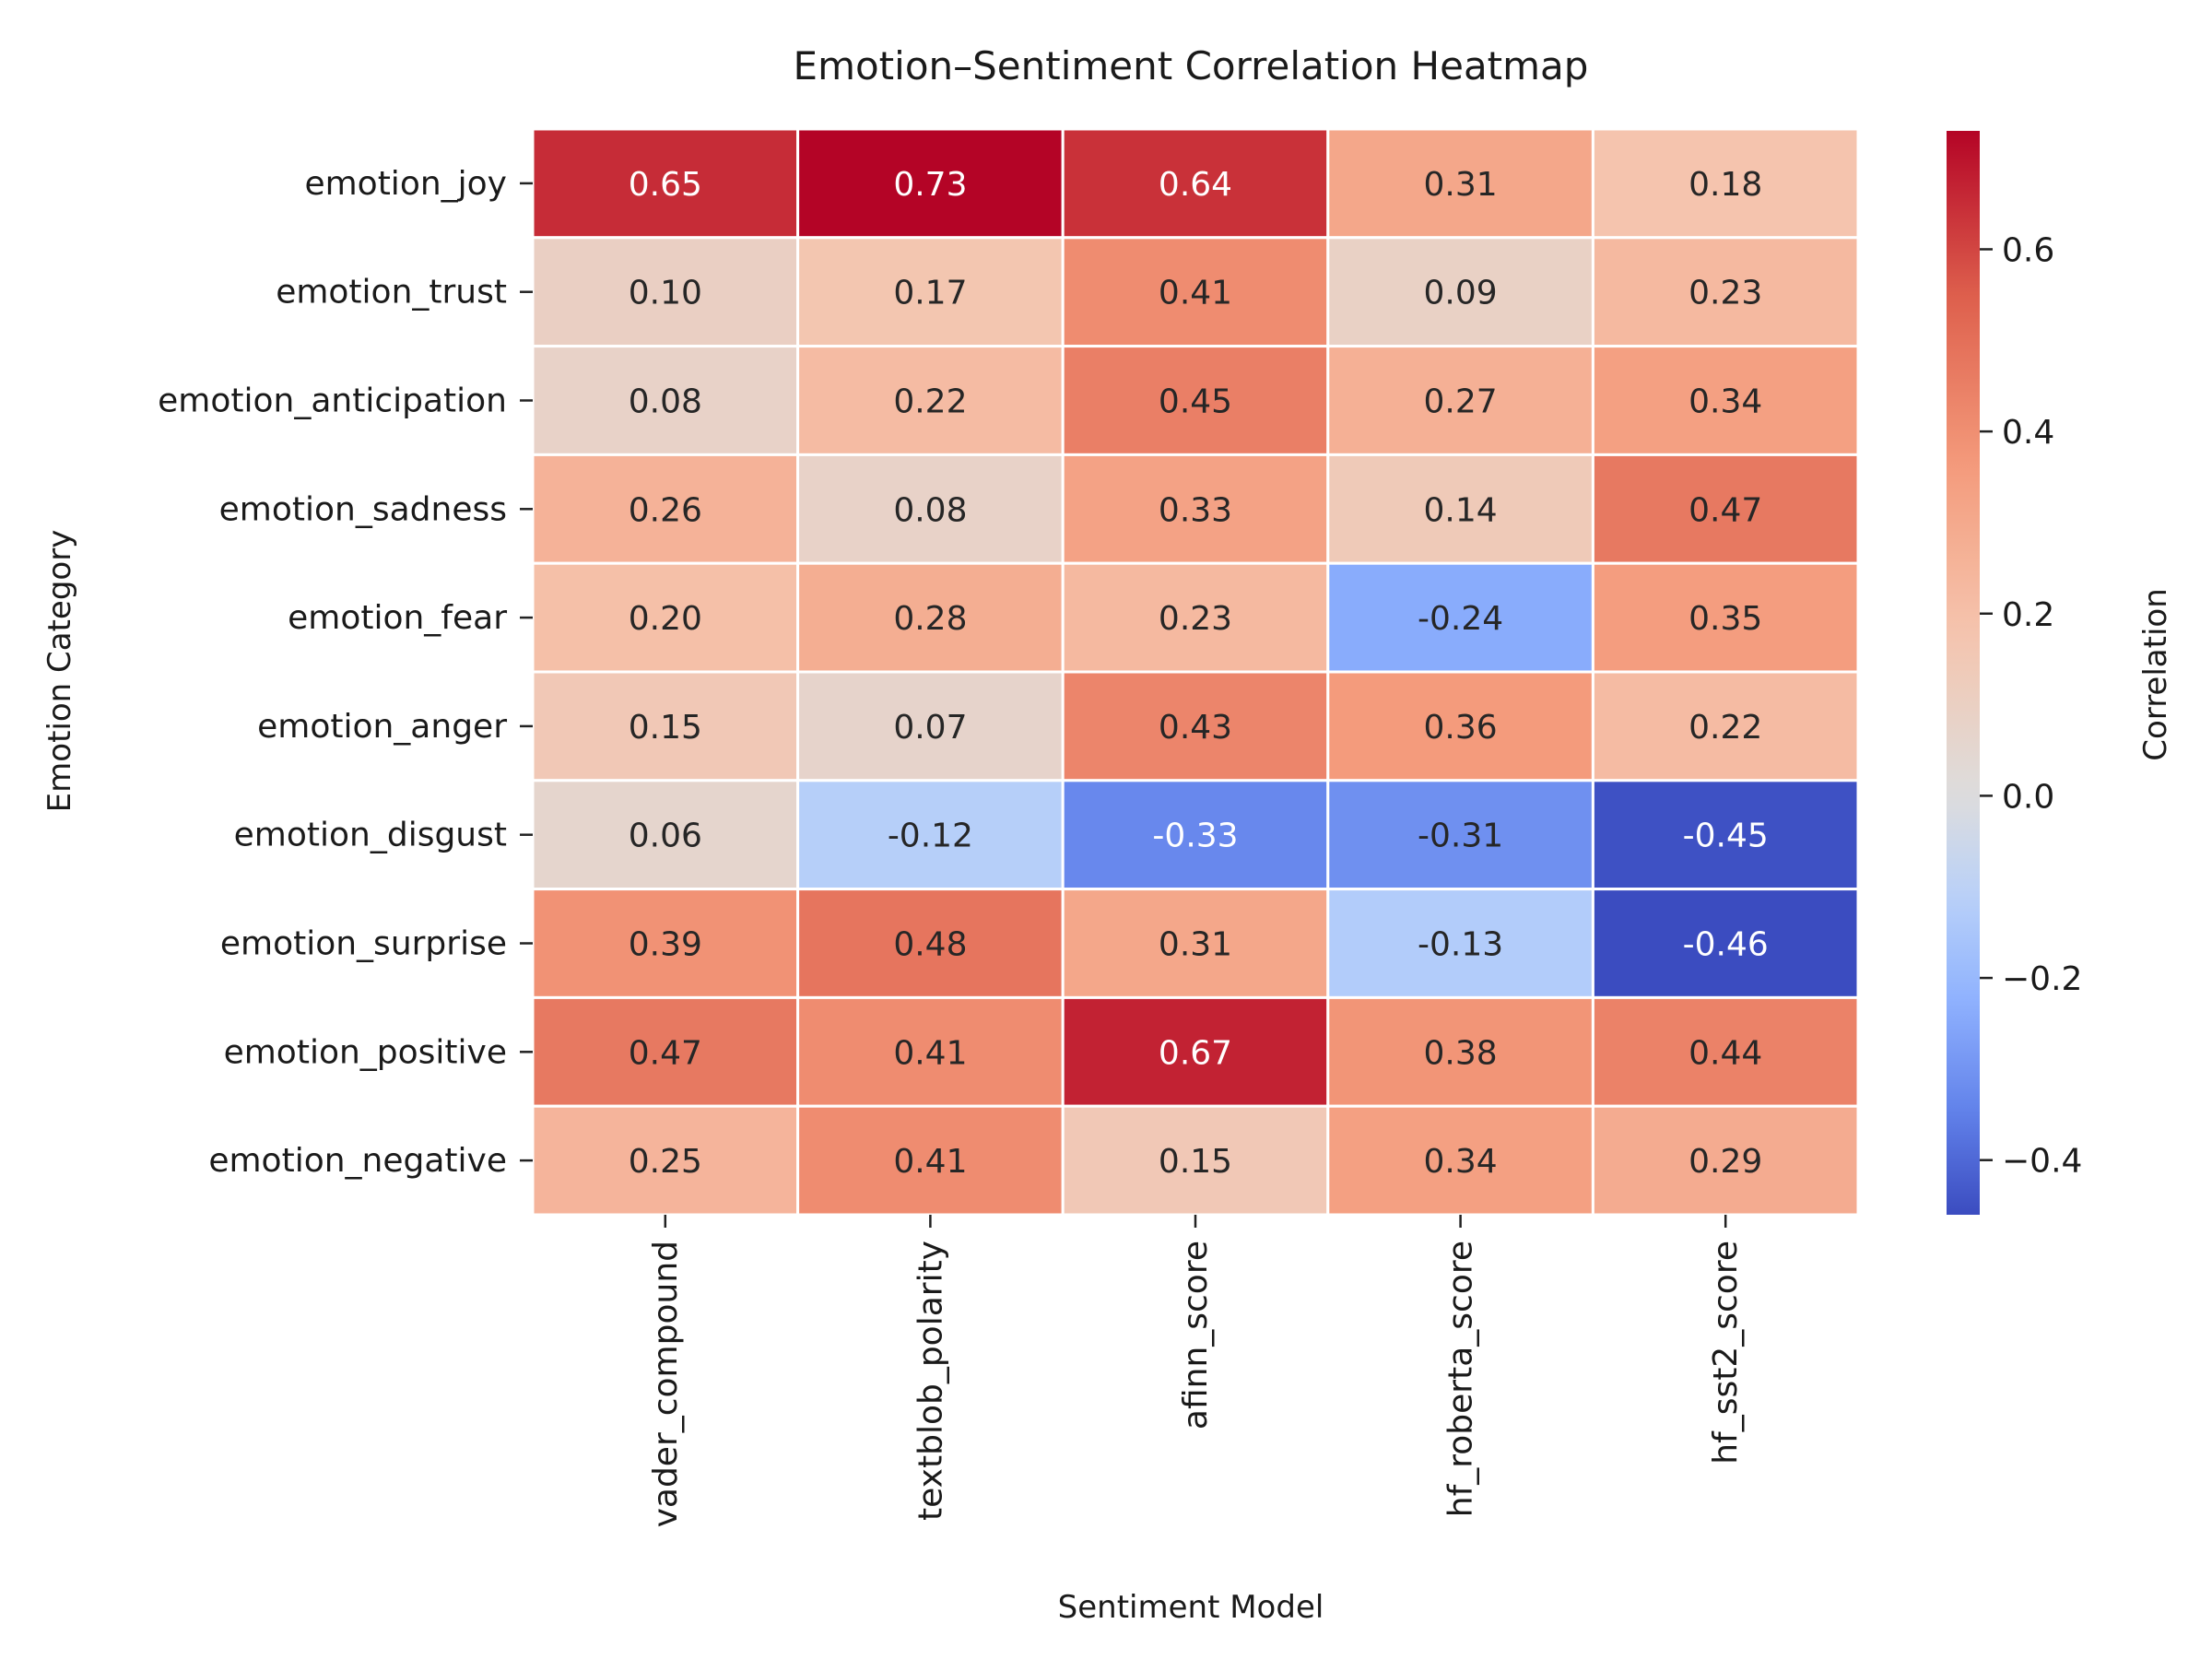  I want to click on cell-emotion-sadness-hf-sst2-score, so click(1725, 509).